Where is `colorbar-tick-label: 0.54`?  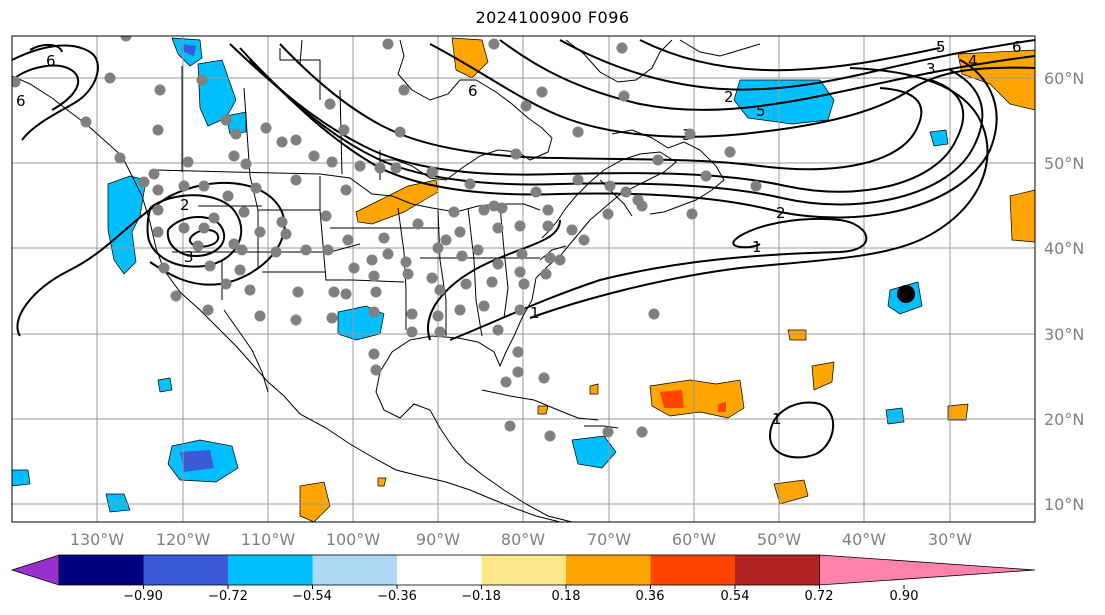 colorbar-tick-label: 0.54 is located at coordinates (735, 596).